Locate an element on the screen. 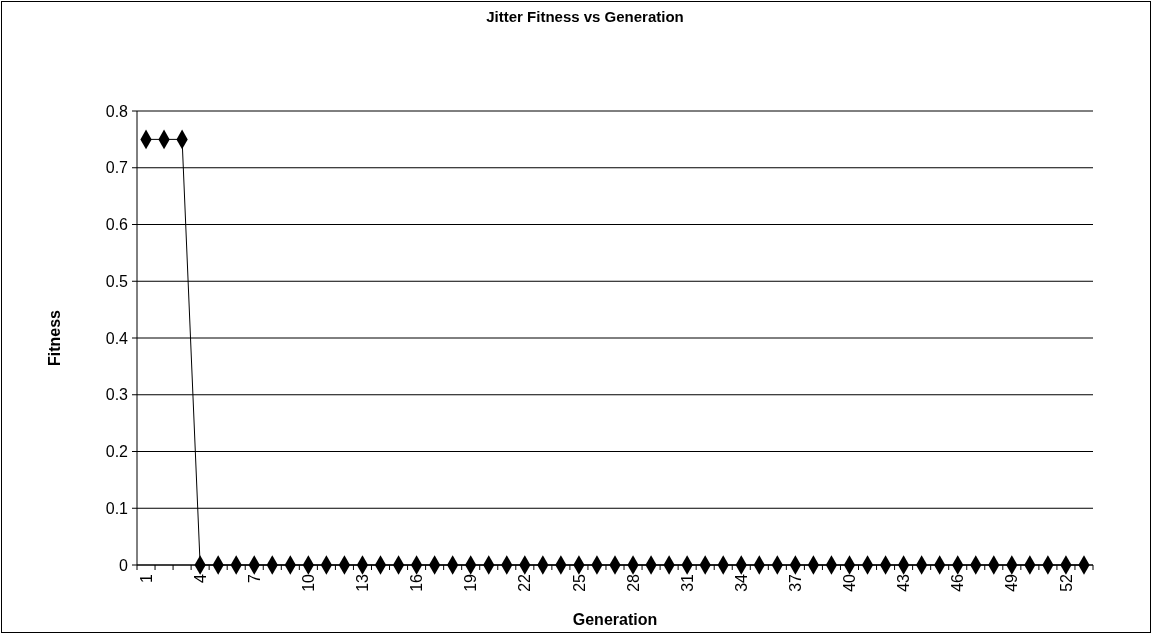 The image size is (1153, 635). x-tick-label: 1 is located at coordinates (146, 578).